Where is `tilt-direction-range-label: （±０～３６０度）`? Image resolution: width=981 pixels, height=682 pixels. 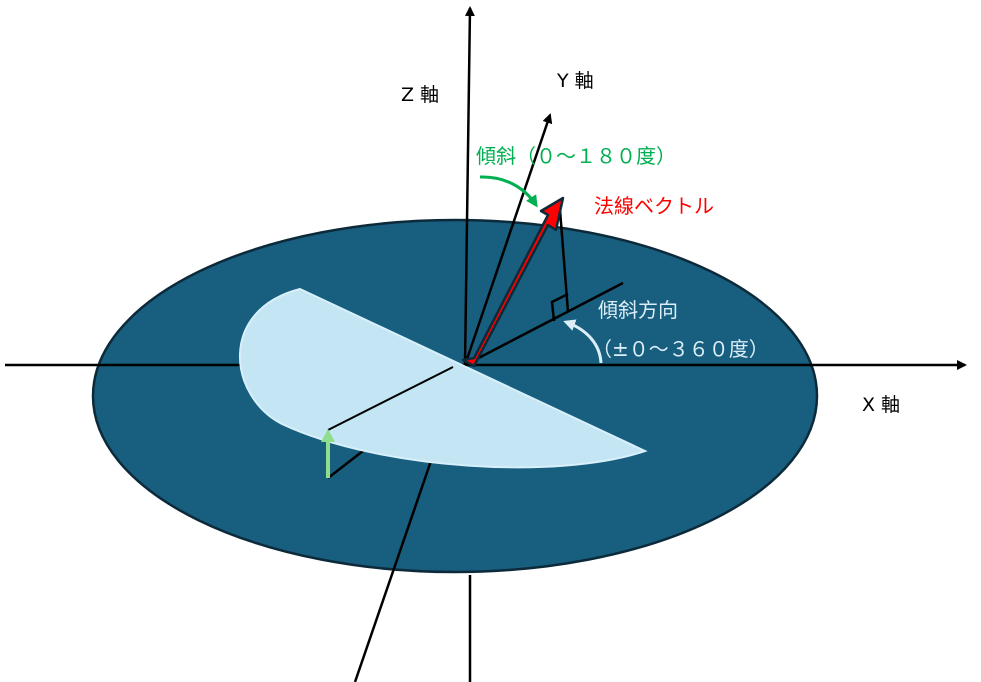 tilt-direction-range-label: （±０～３６０度） is located at coordinates (680, 349).